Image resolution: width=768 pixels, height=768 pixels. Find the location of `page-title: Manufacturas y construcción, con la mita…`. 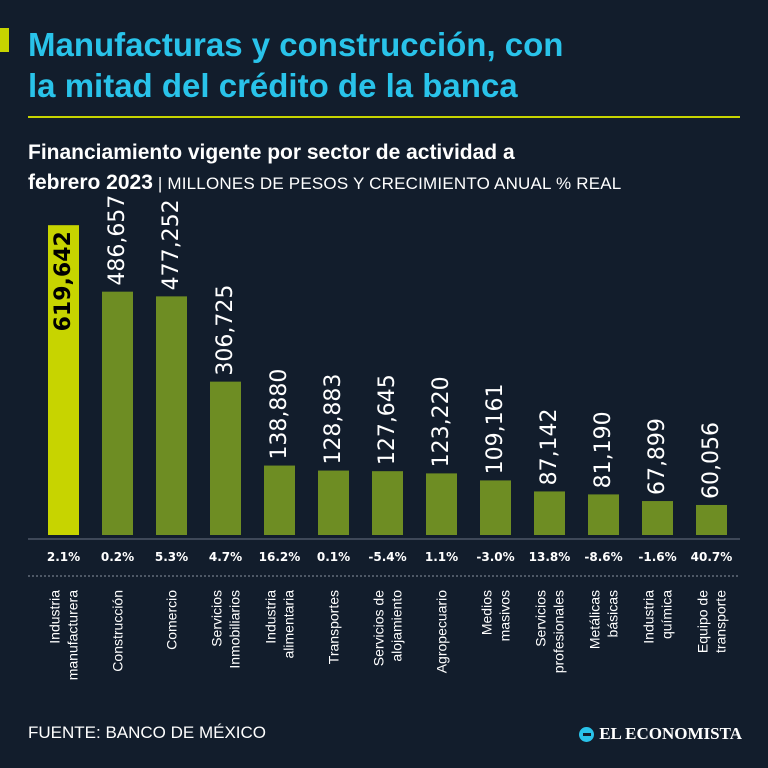

page-title: Manufacturas y construcción, con la mita… is located at coordinates (388, 65).